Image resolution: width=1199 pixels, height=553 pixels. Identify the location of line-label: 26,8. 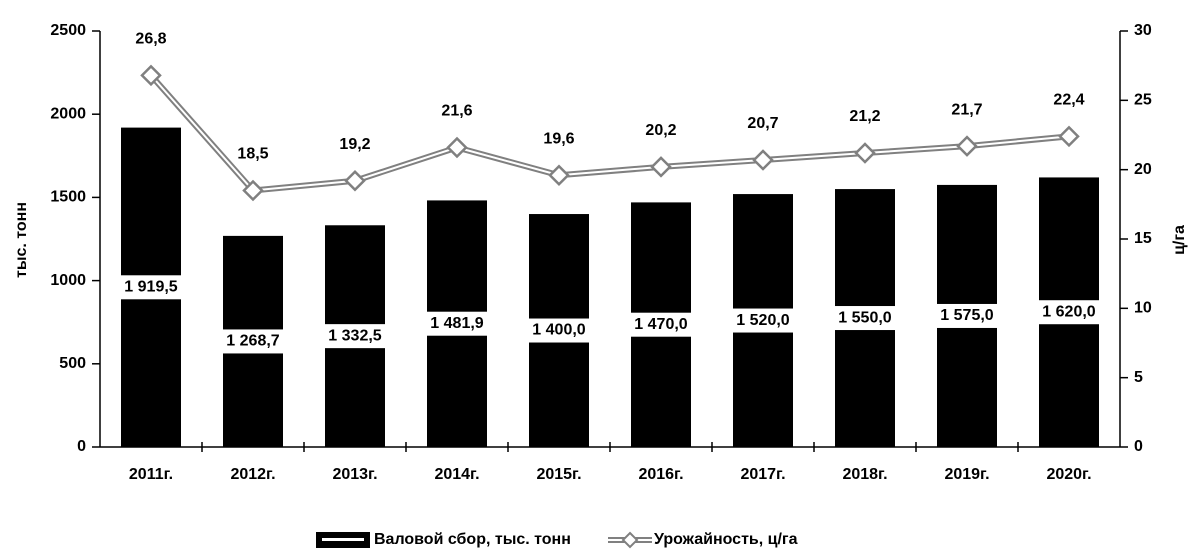
(150, 39).